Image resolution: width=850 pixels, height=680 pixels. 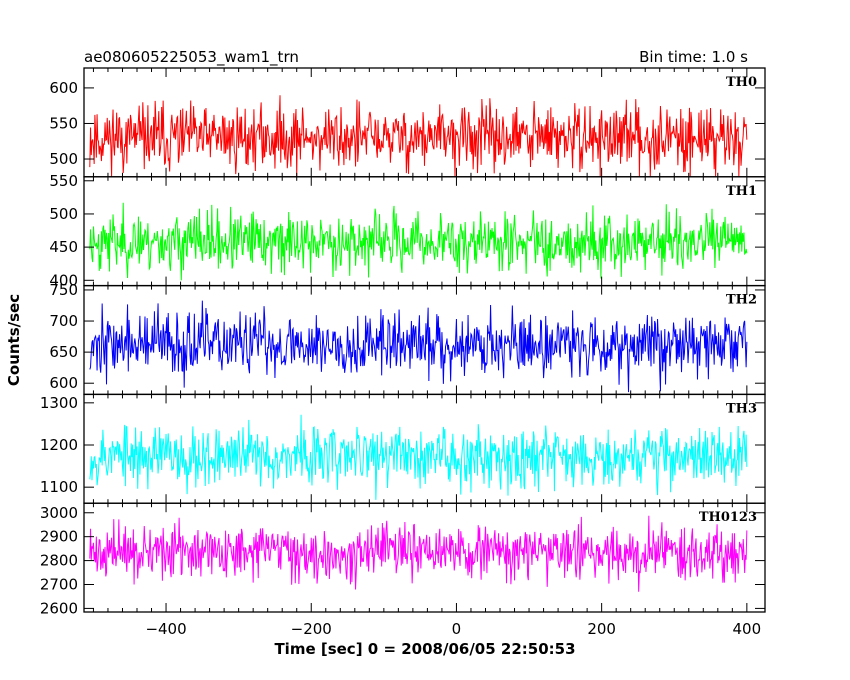 What do you see at coordinates (457, 629) in the screenshot?
I see `x-tick-label: 0` at bounding box center [457, 629].